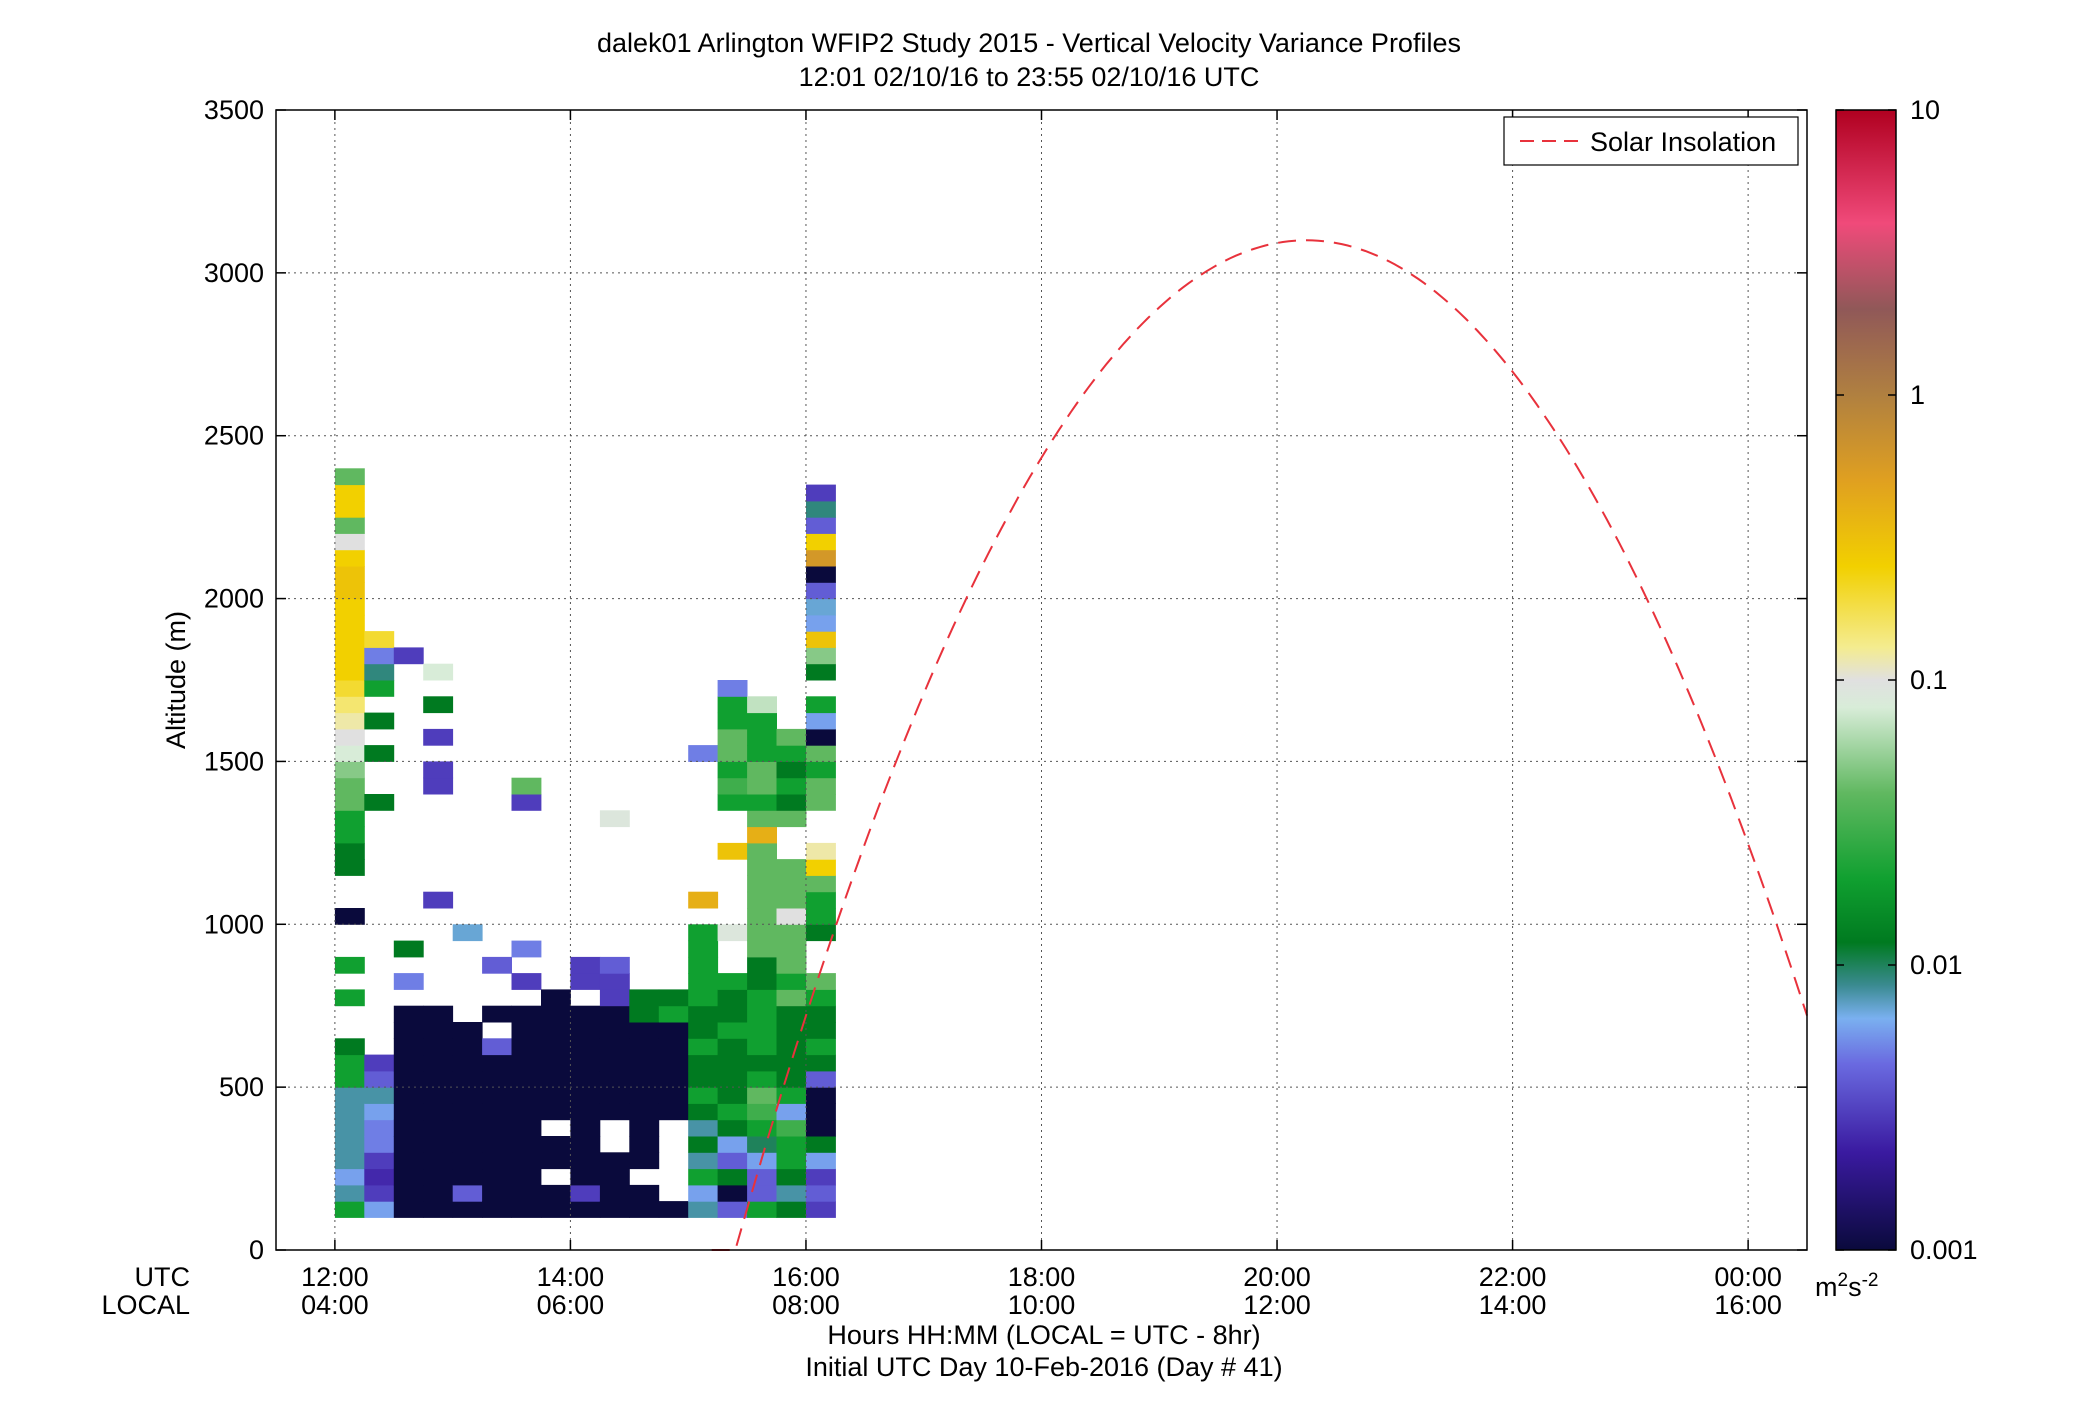  I want to click on colorbar-tick-label: 0.001, so click(1944, 1250).